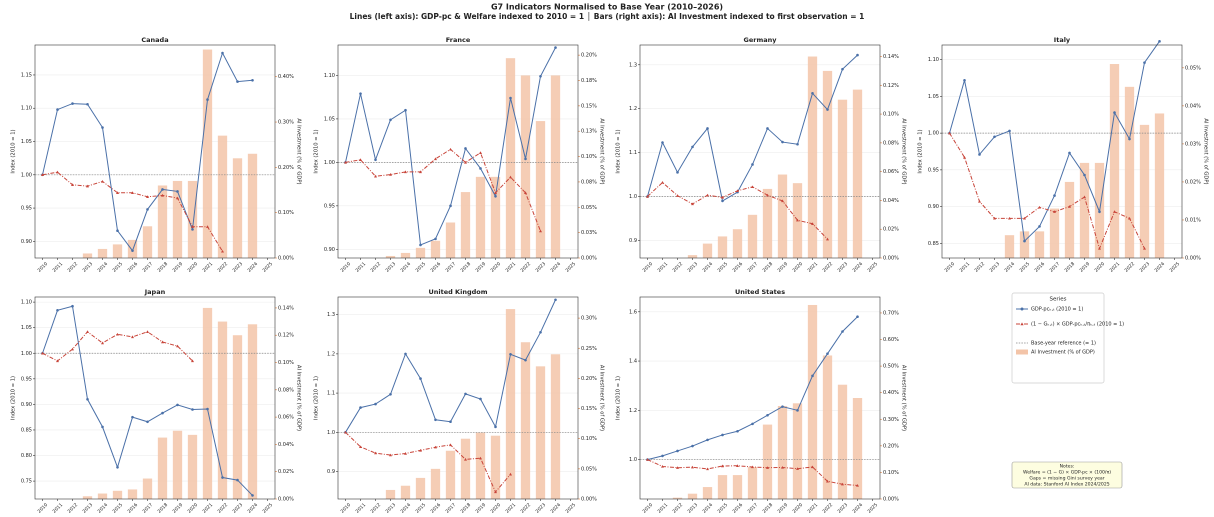  Describe the element at coordinates (329, 163) in the screenshot. I see `y-tick-label: 1.00` at that location.